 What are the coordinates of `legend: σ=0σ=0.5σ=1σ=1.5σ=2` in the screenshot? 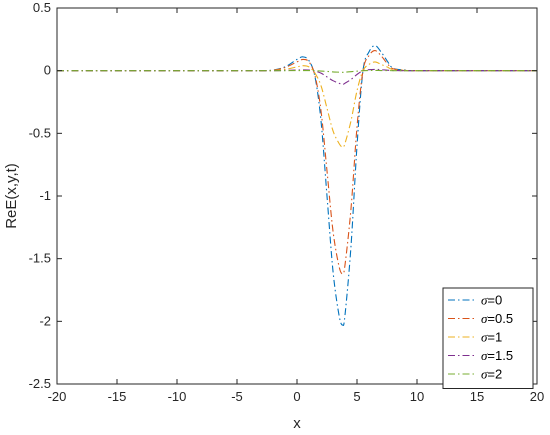 It's located at (488, 338).